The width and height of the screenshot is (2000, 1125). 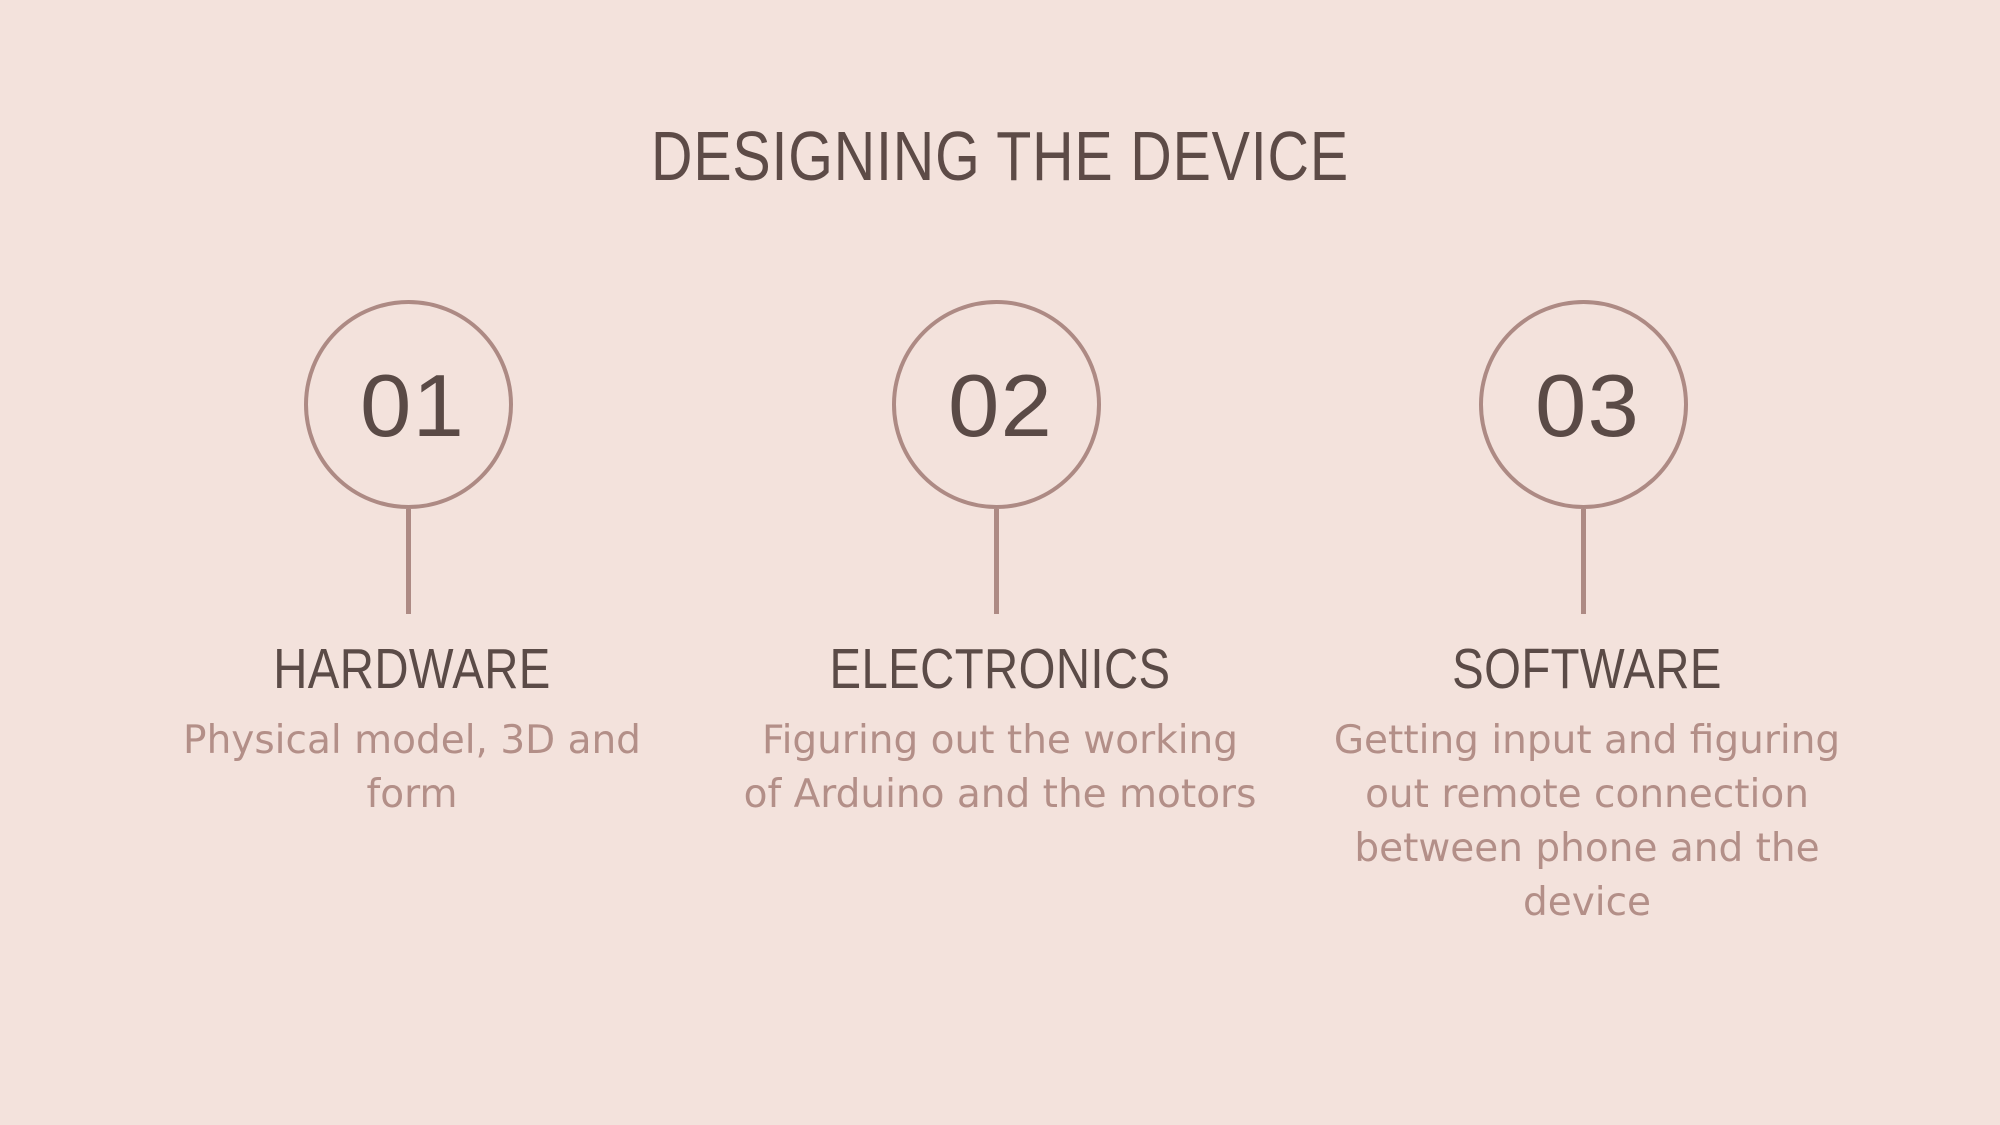 What do you see at coordinates (1000, 156) in the screenshot?
I see `page-title: DESIGNING THE DEVICE` at bounding box center [1000, 156].